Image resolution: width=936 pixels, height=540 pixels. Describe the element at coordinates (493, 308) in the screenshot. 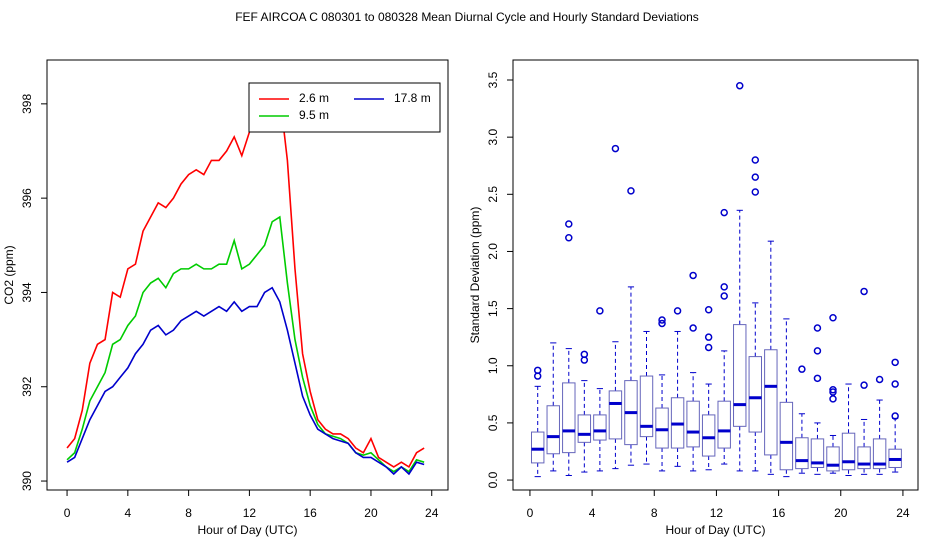

I see `y-tick-label: 1.5` at that location.